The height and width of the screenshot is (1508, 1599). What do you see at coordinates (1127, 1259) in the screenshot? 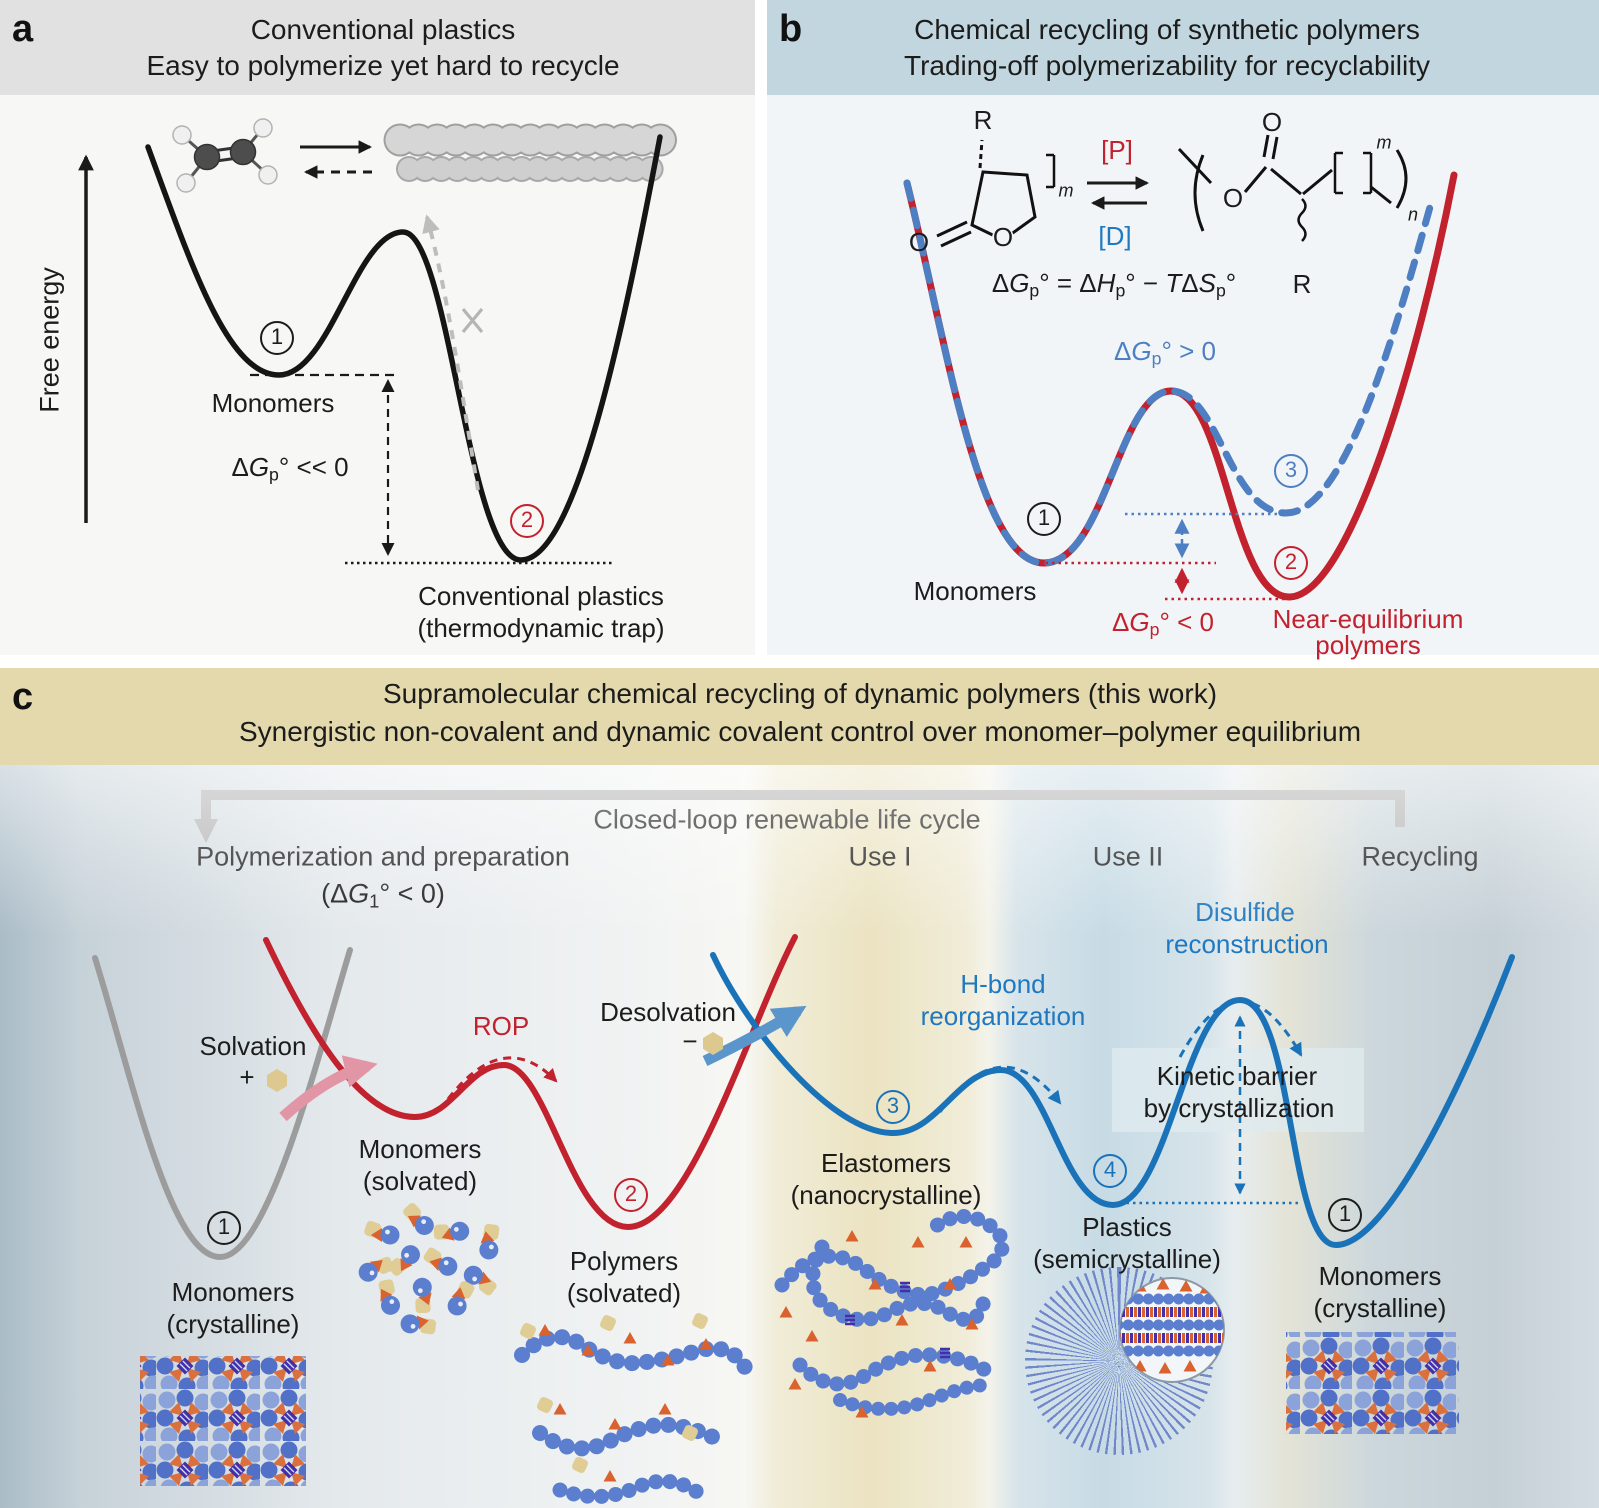
I see `plastics-label-2: (semicrystalline)` at bounding box center [1127, 1259].